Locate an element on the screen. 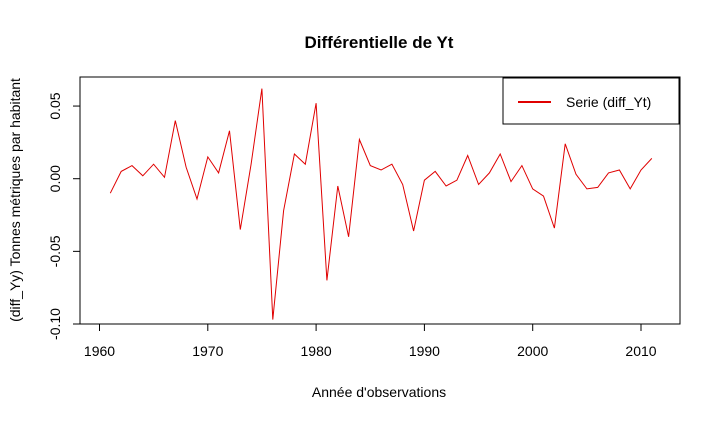 This screenshot has width=720, height=421. x-tick-label: 1980 is located at coordinates (316, 351).